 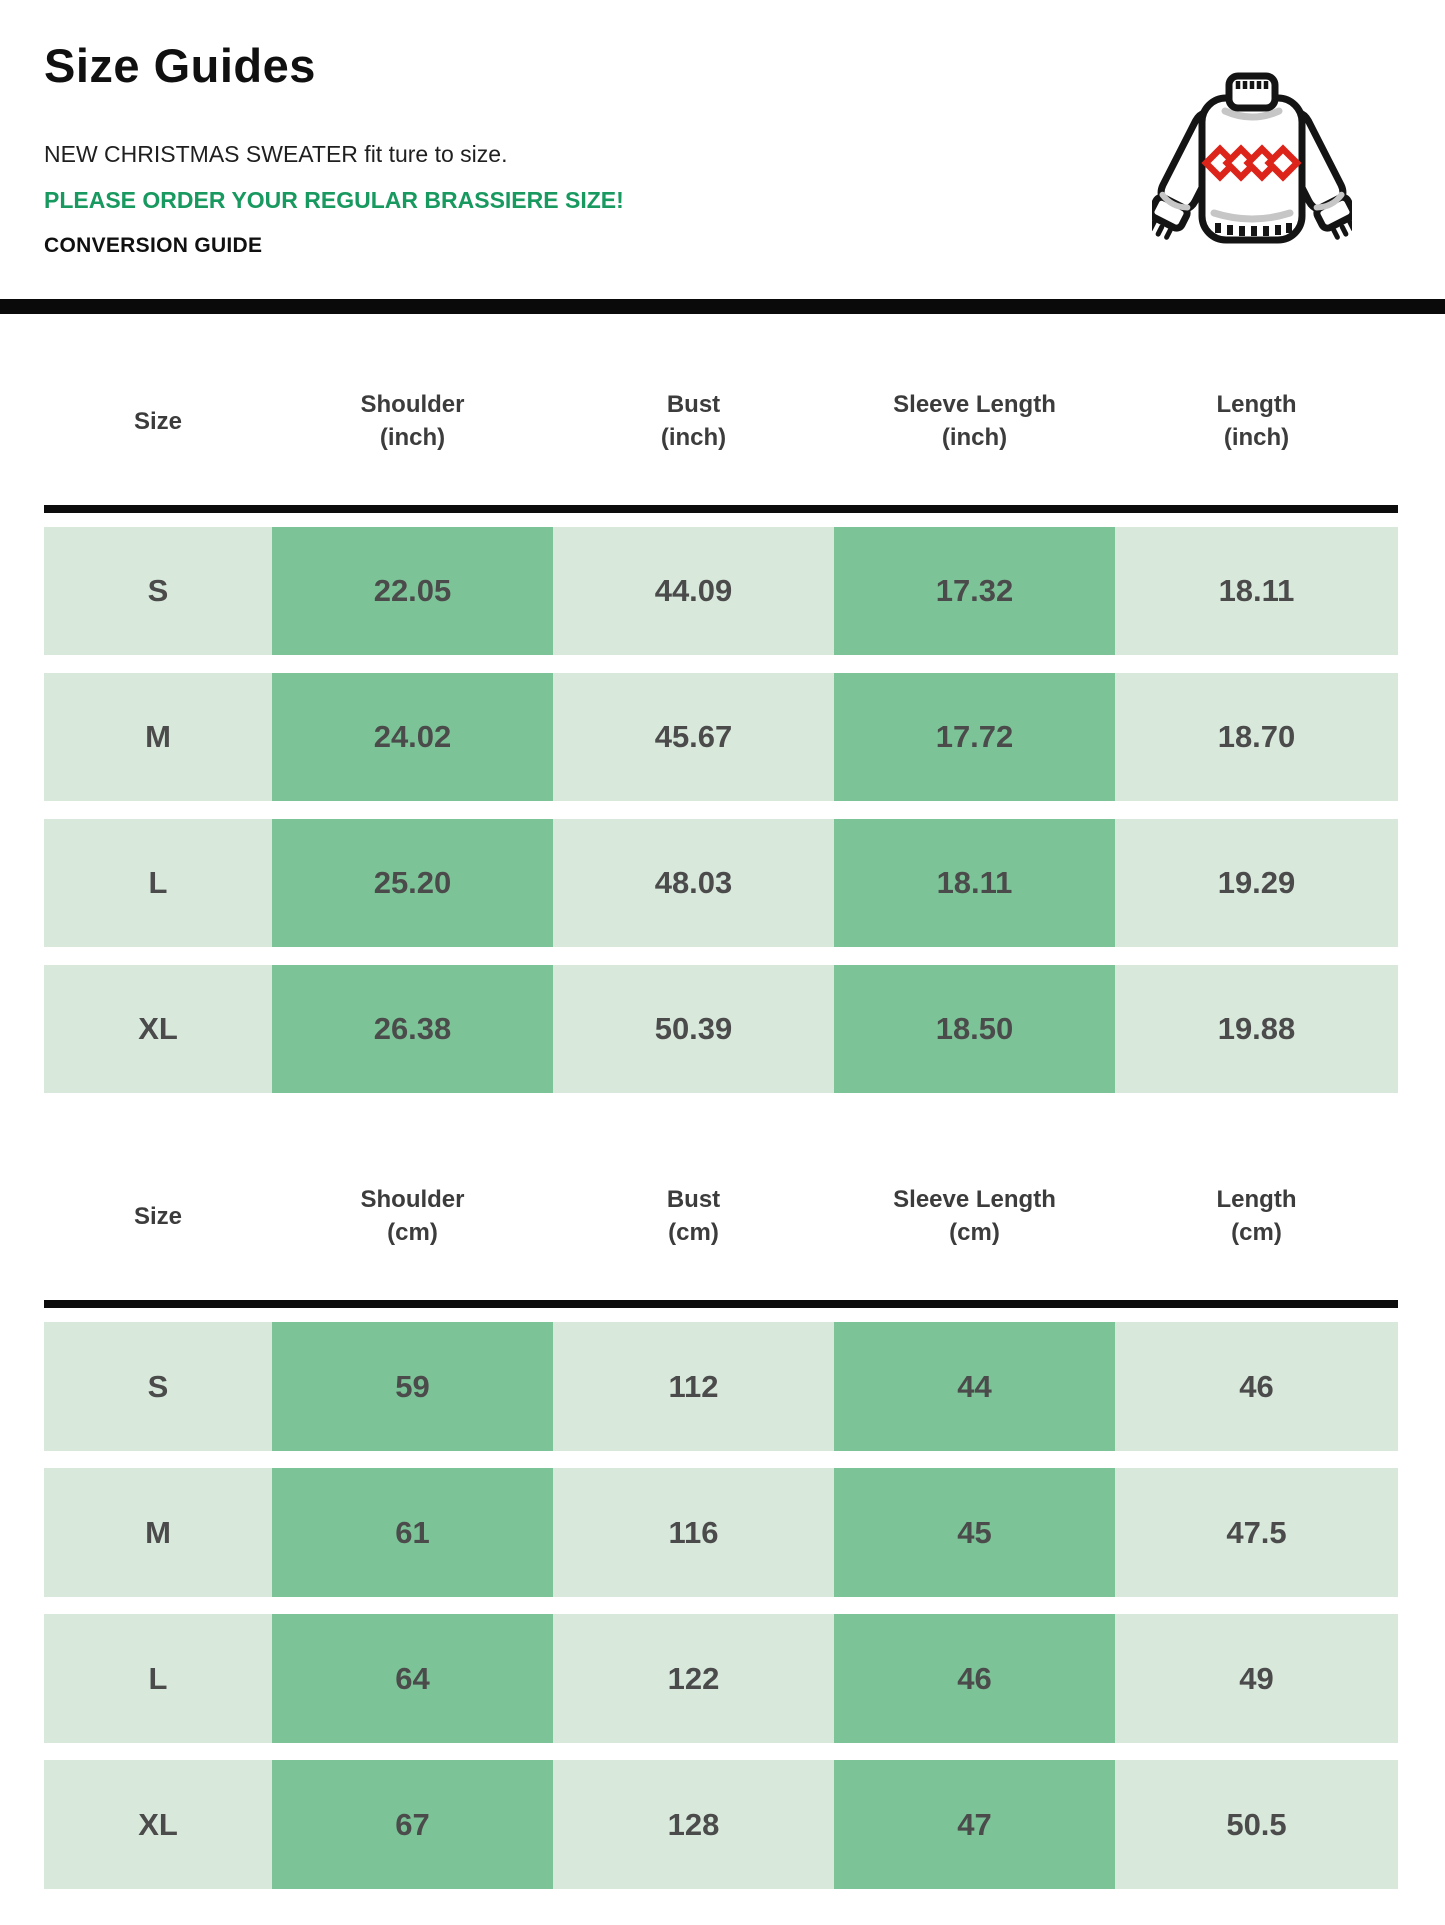 I want to click on column-header-shoulder: Shoulder (inch), so click(x=412, y=421).